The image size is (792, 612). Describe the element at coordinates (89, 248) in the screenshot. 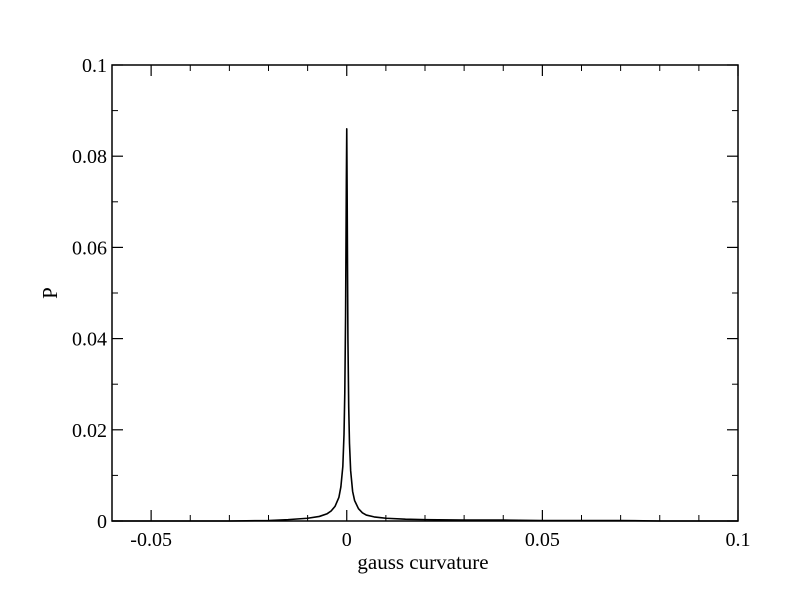

I see `y-tick-label: 0.06` at that location.